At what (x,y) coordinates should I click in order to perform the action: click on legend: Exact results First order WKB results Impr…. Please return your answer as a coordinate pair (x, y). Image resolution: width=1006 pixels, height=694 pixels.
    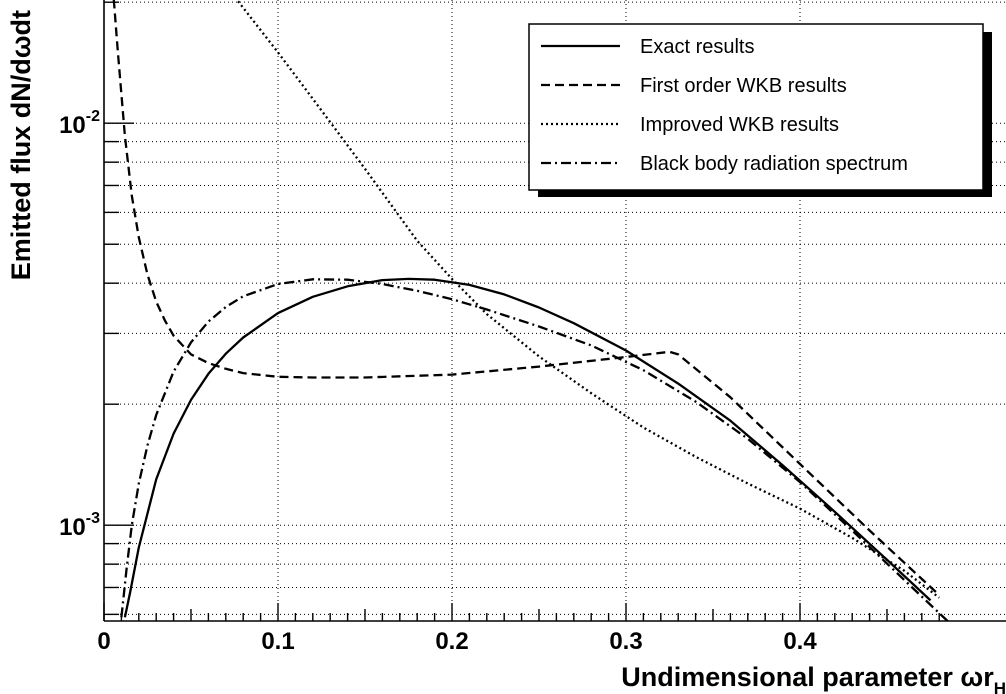
    Looking at the image, I should click on (760, 110).